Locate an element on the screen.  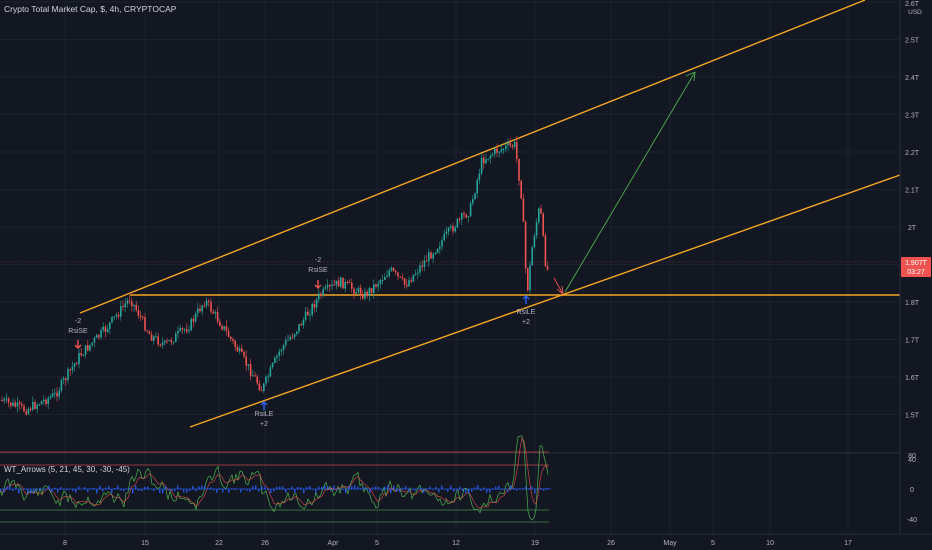
price-tick: 2.3T is located at coordinates (912, 116).